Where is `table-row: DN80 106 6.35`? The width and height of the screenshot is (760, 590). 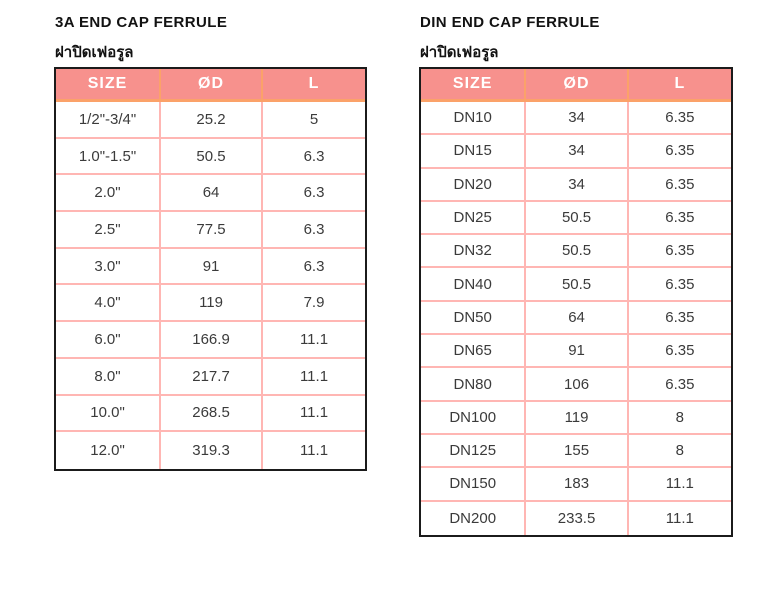
table-row: DN80 106 6.35 is located at coordinates (576, 385).